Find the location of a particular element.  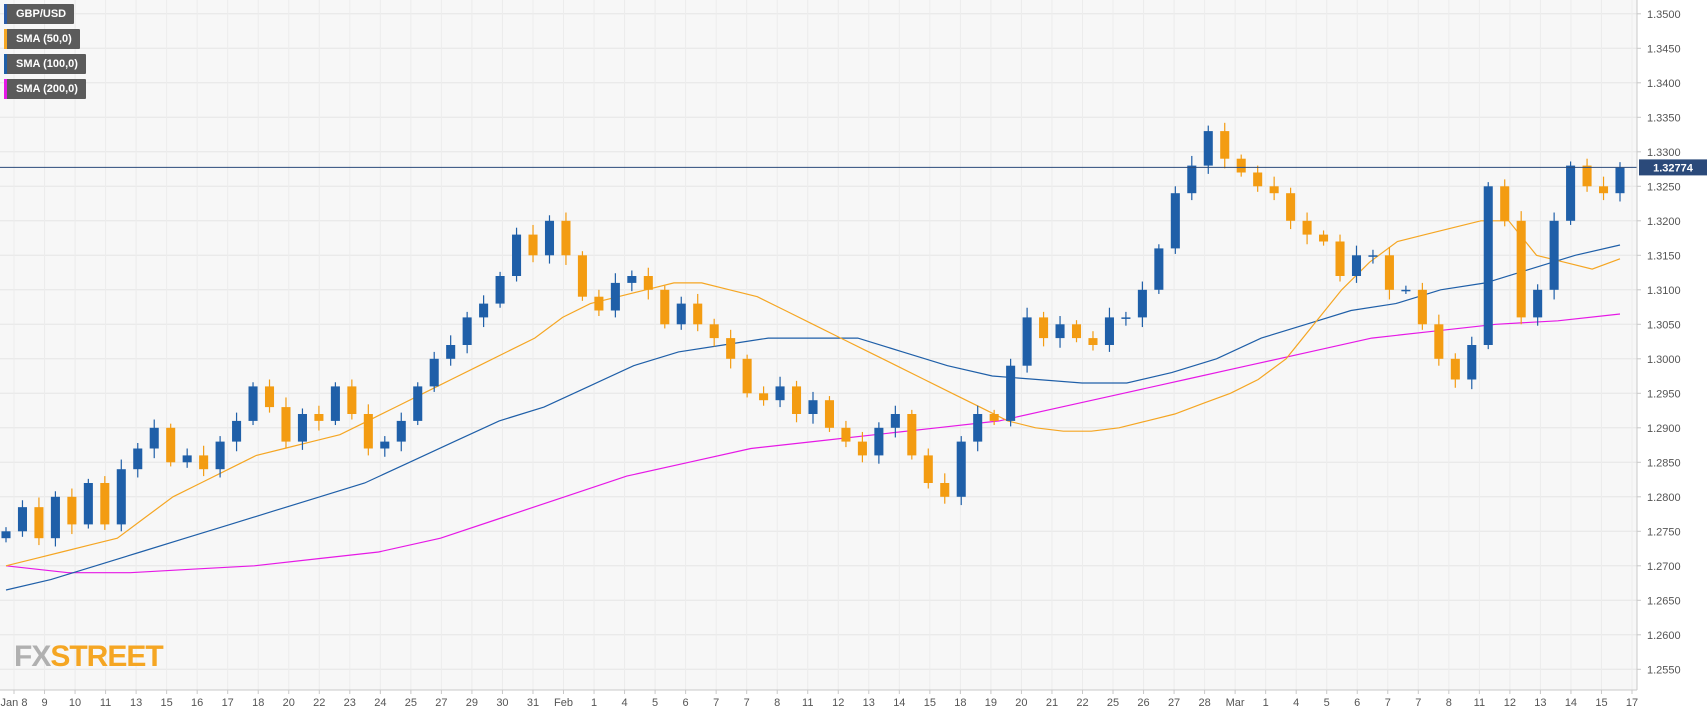

x-tick-label: 8 is located at coordinates (777, 703).